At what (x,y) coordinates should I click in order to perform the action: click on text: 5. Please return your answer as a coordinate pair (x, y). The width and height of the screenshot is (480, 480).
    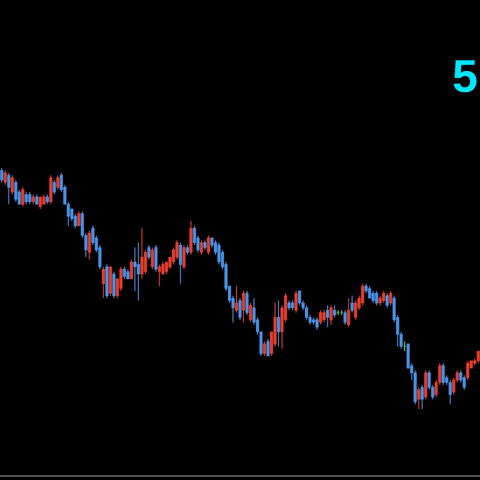
    Looking at the image, I should click on (465, 76).